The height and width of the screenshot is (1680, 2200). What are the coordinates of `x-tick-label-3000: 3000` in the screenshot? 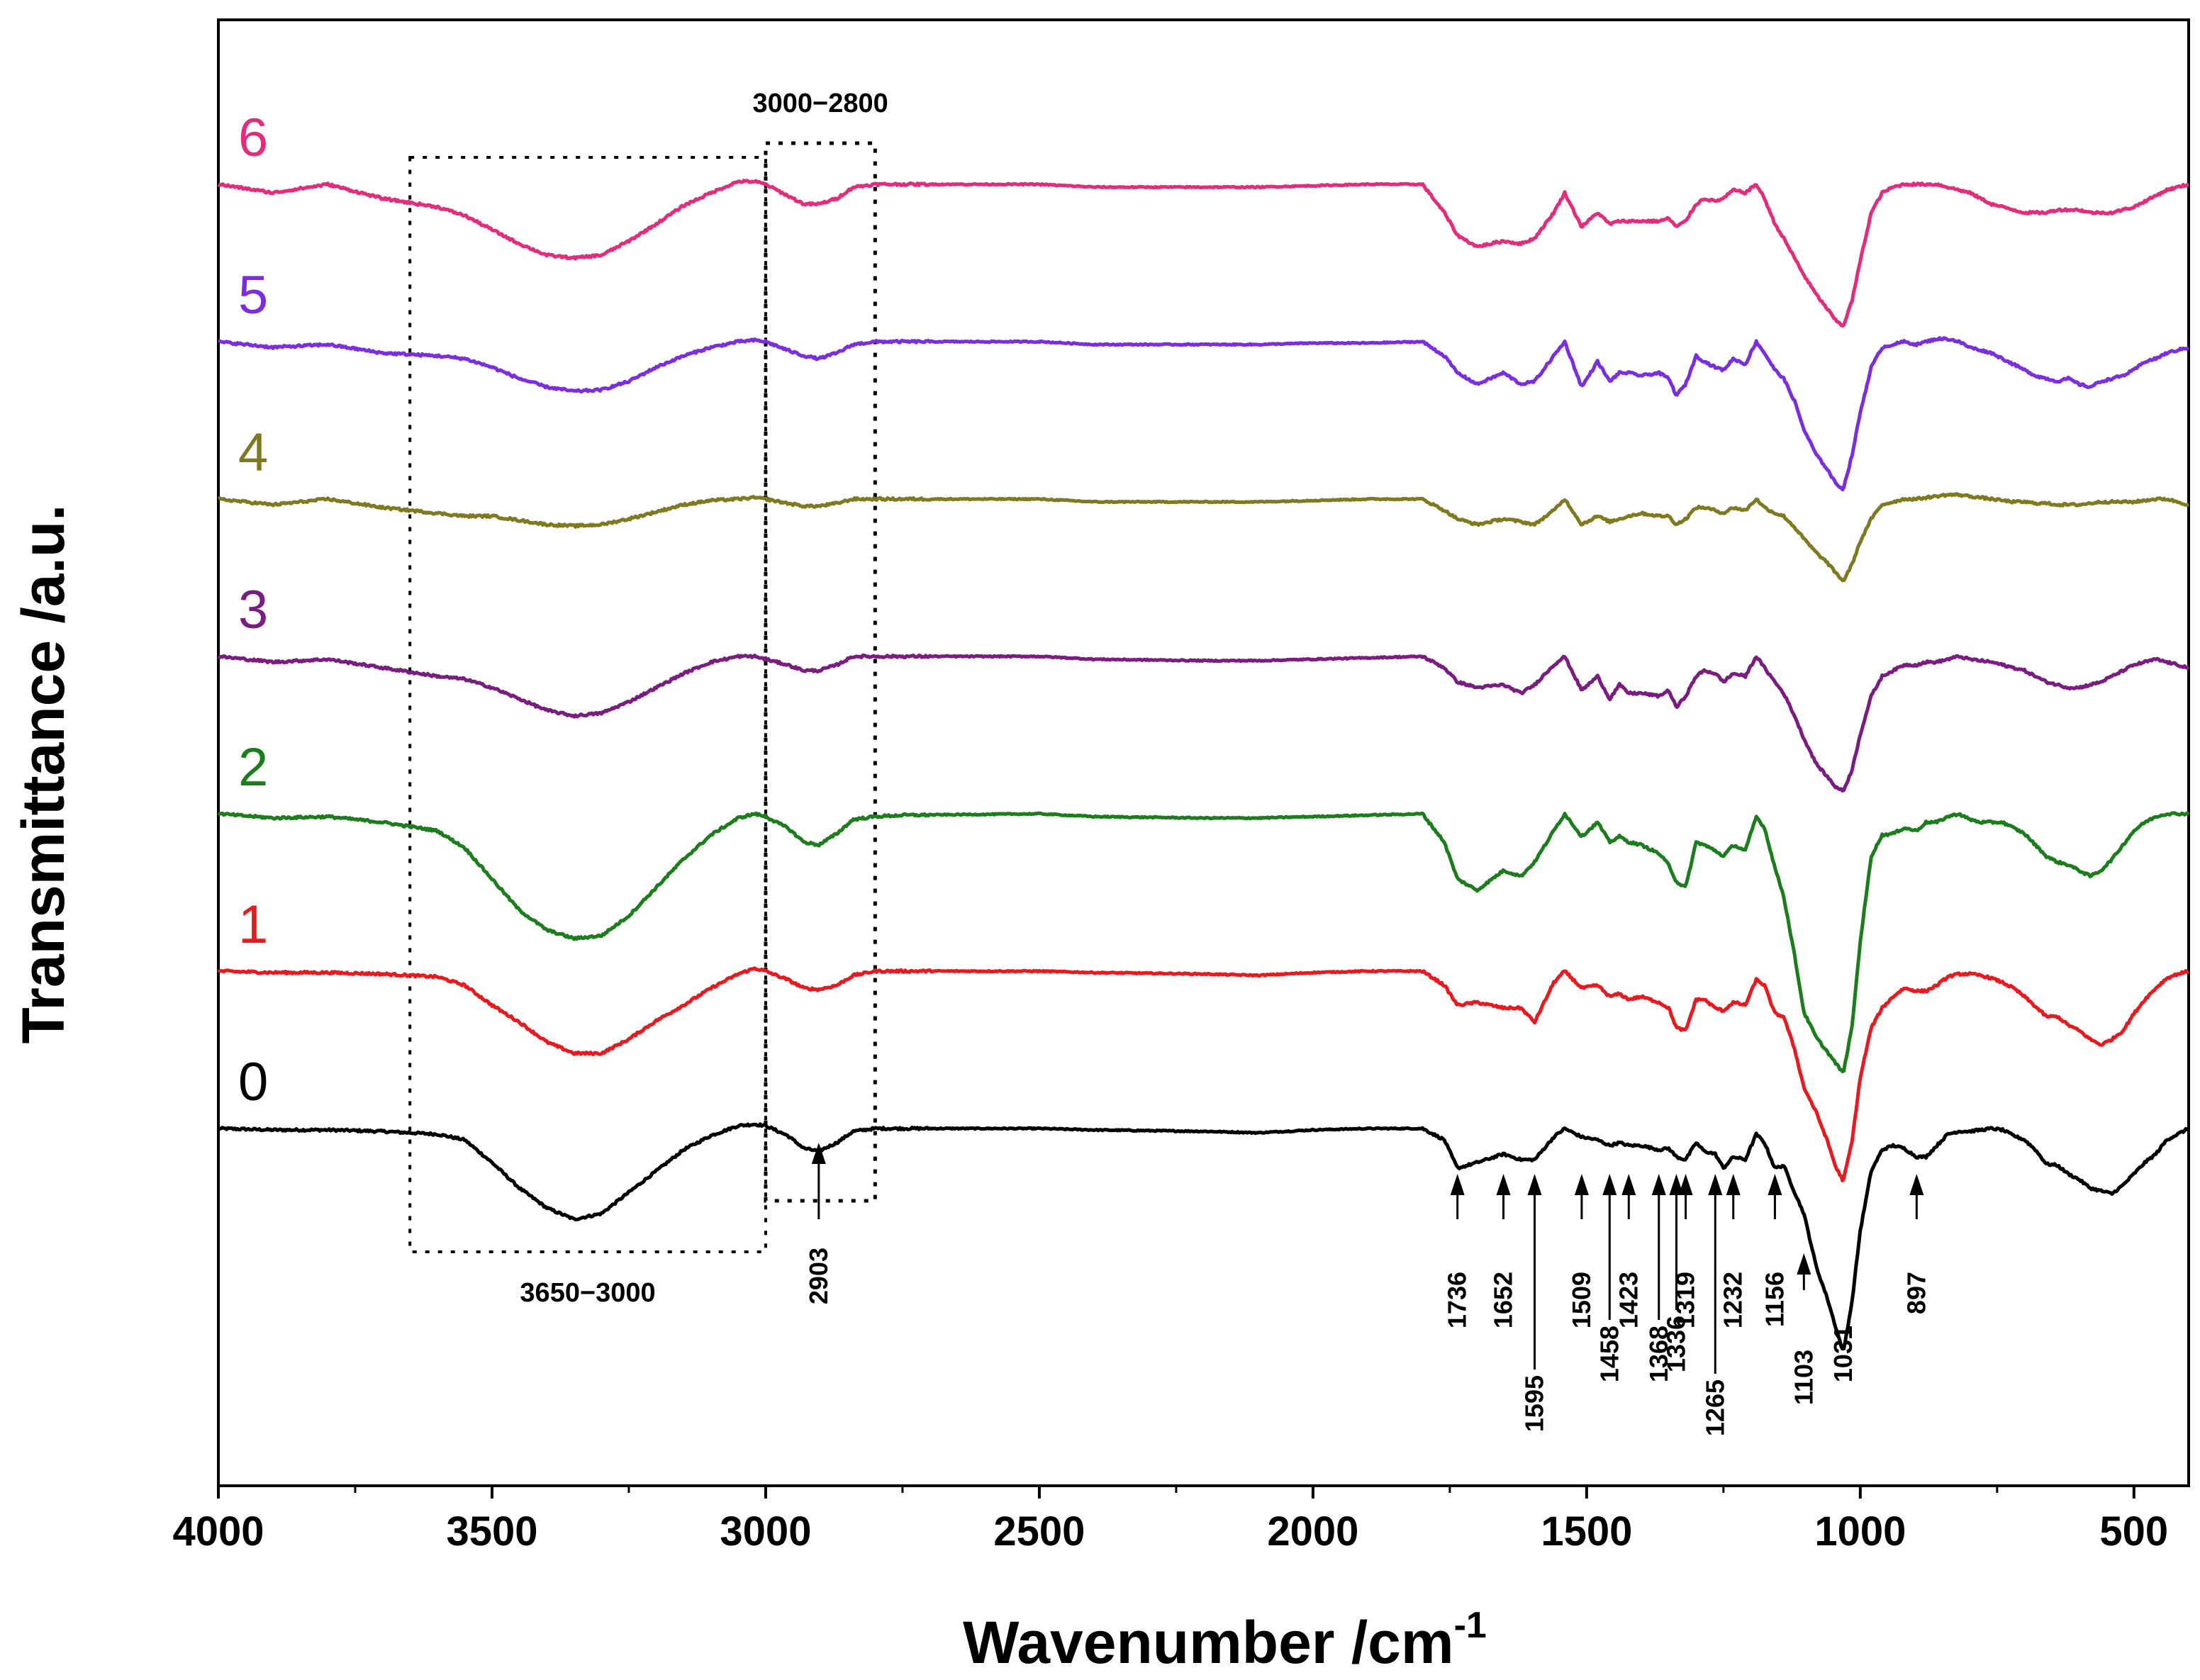 It's located at (765, 1532).